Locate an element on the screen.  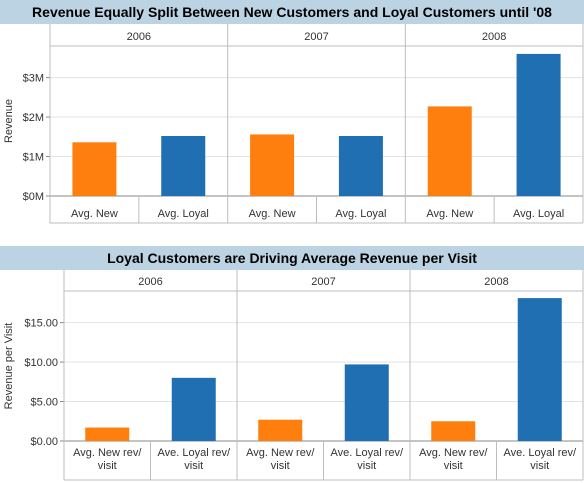
y-tick-label: $15.00 is located at coordinates (41, 324).